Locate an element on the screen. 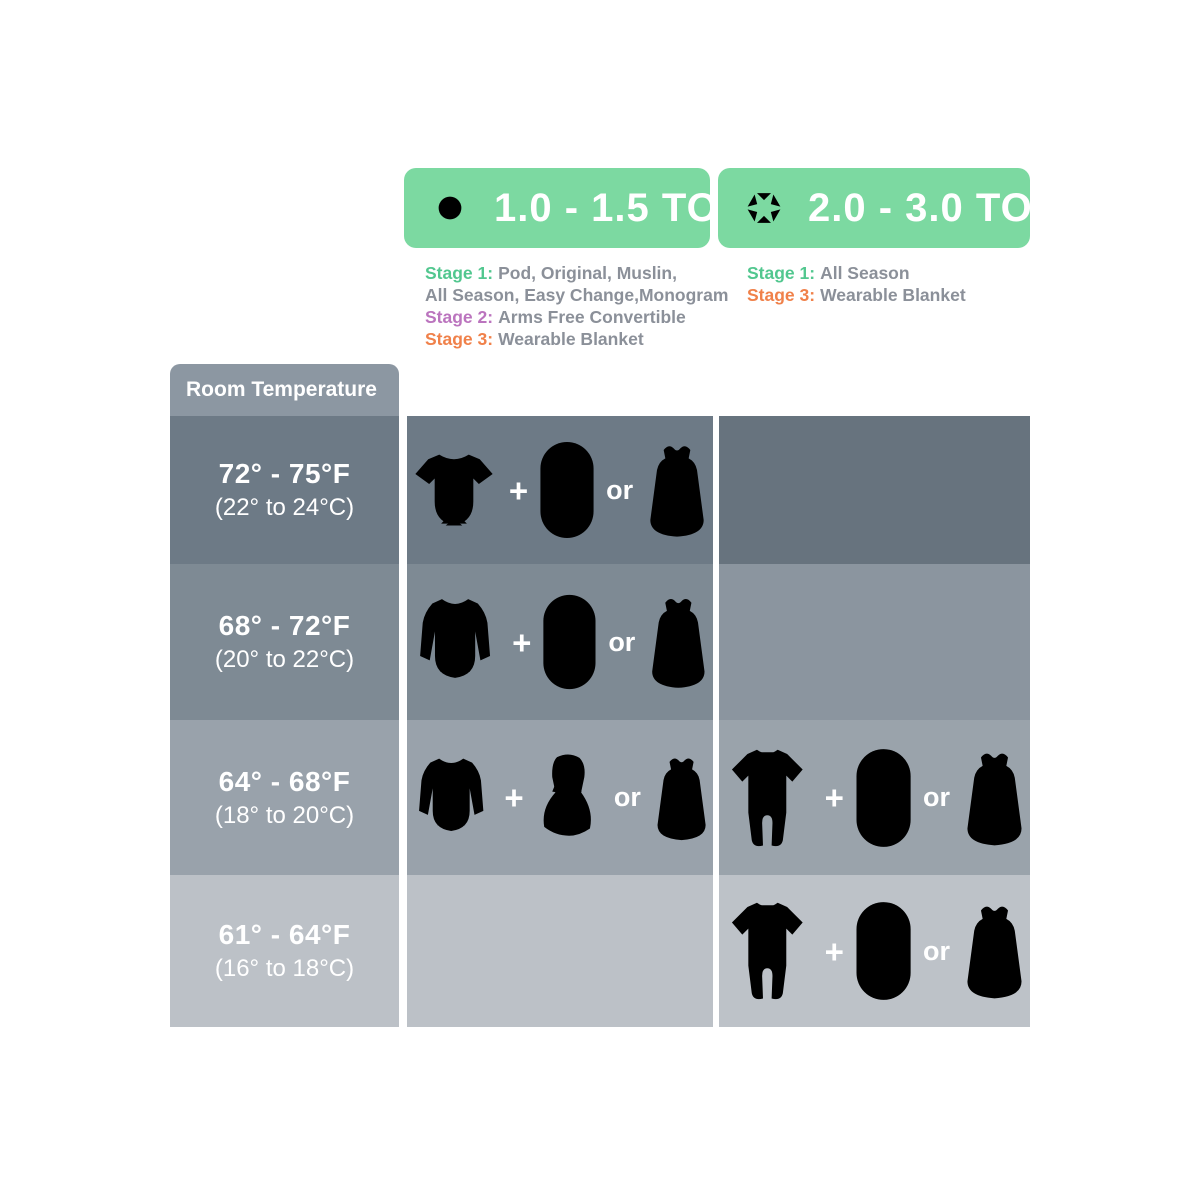 The height and width of the screenshot is (1200, 1200). cool-legend-line-1: Stage 1: All Season is located at coordinates (856, 273).